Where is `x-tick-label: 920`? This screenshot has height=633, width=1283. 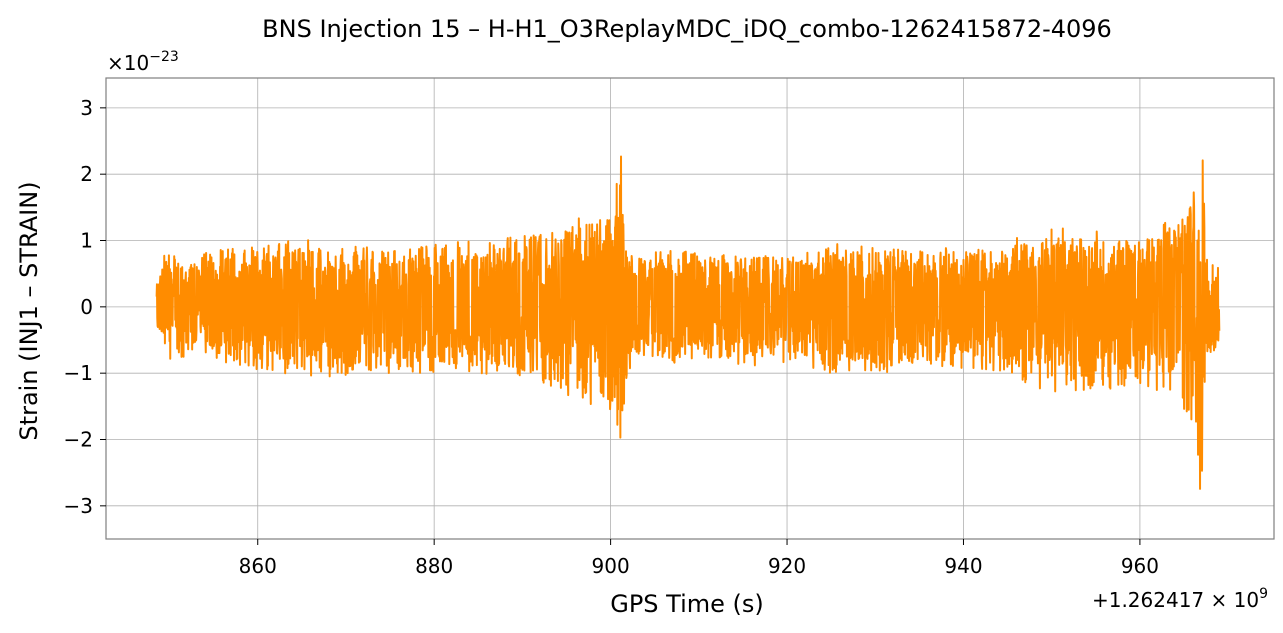
x-tick-label: 920 is located at coordinates (787, 566).